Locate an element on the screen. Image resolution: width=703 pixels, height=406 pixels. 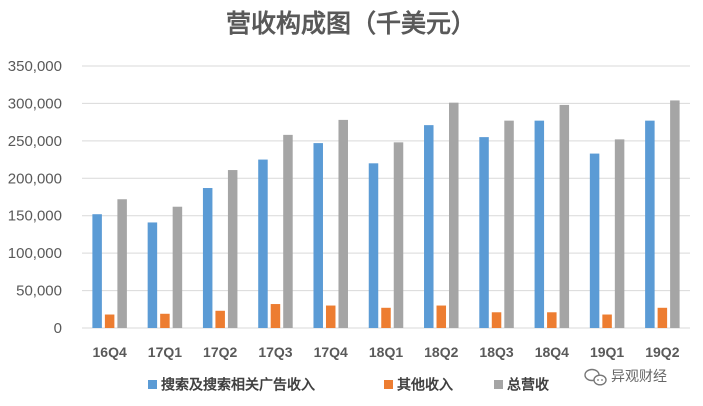
watermark: 异观财经 is located at coordinates (625, 377).